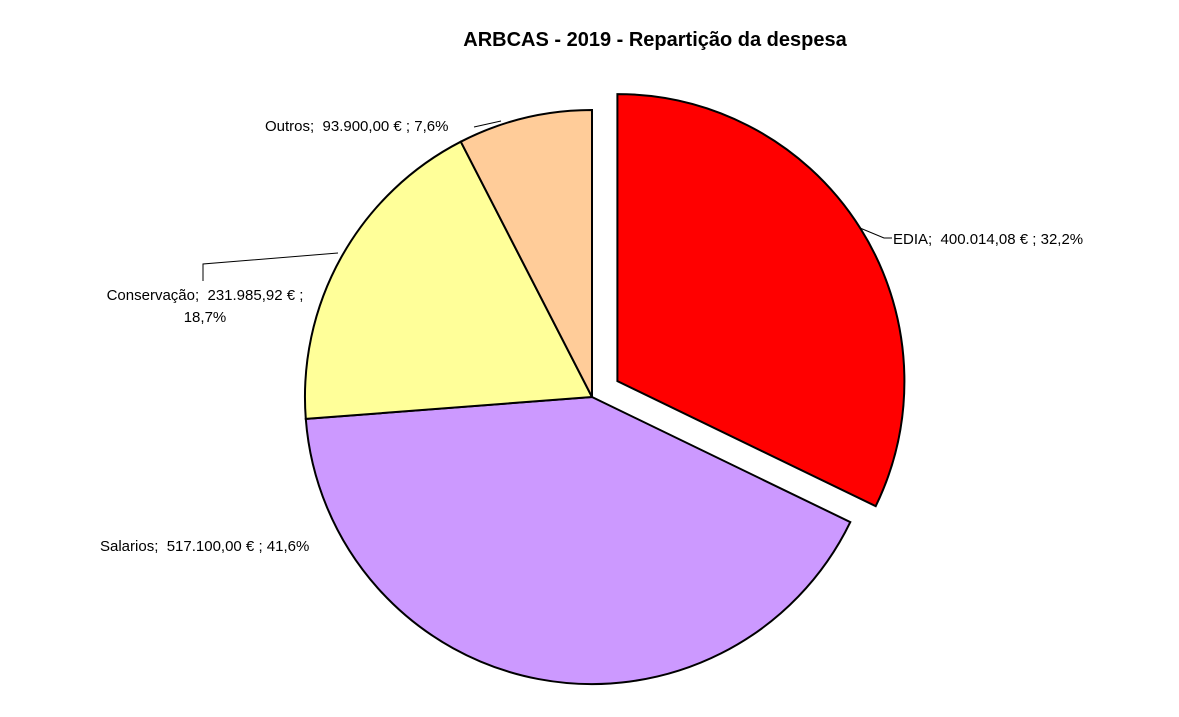  I want to click on slice-label-conservacao: Conservação; 231.985,92 € ; 18,7%, so click(205, 306).